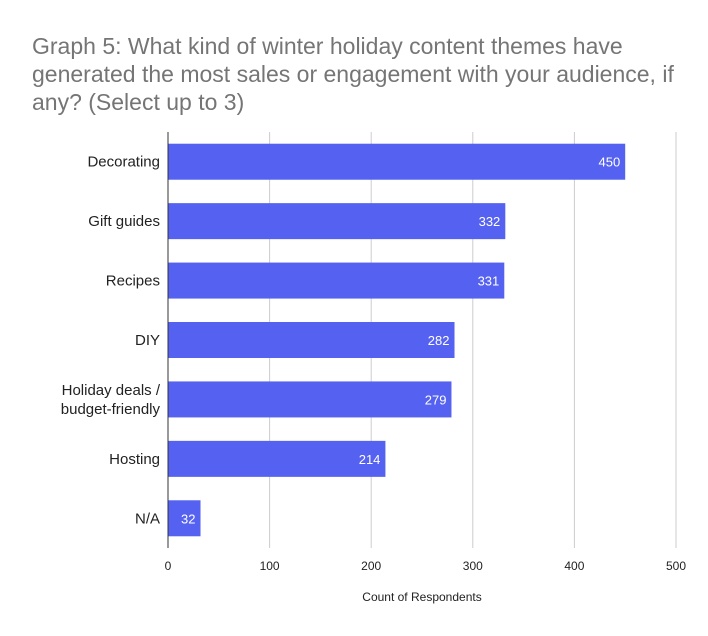 The width and height of the screenshot is (708, 636). What do you see at coordinates (111, 390) in the screenshot?
I see `category-label: Holiday deals /` at bounding box center [111, 390].